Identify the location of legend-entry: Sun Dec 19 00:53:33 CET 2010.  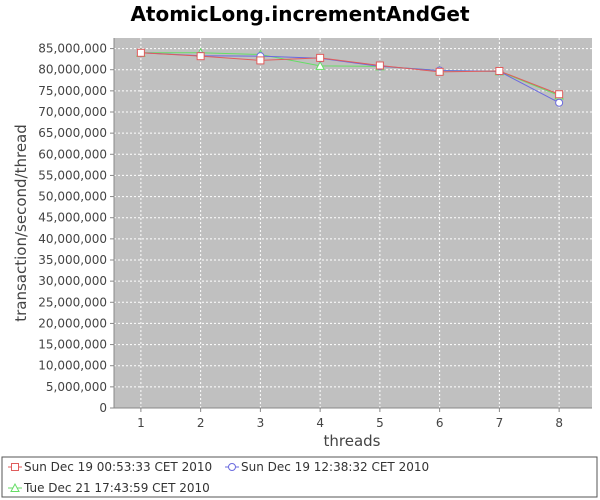
(110, 467).